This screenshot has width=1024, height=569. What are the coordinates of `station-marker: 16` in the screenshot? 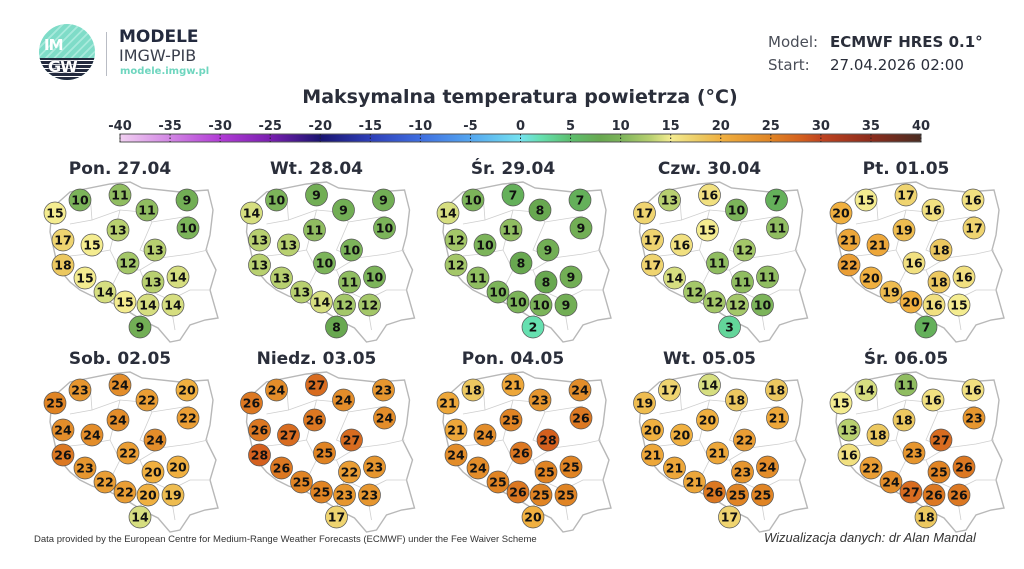 It's located at (973, 200).